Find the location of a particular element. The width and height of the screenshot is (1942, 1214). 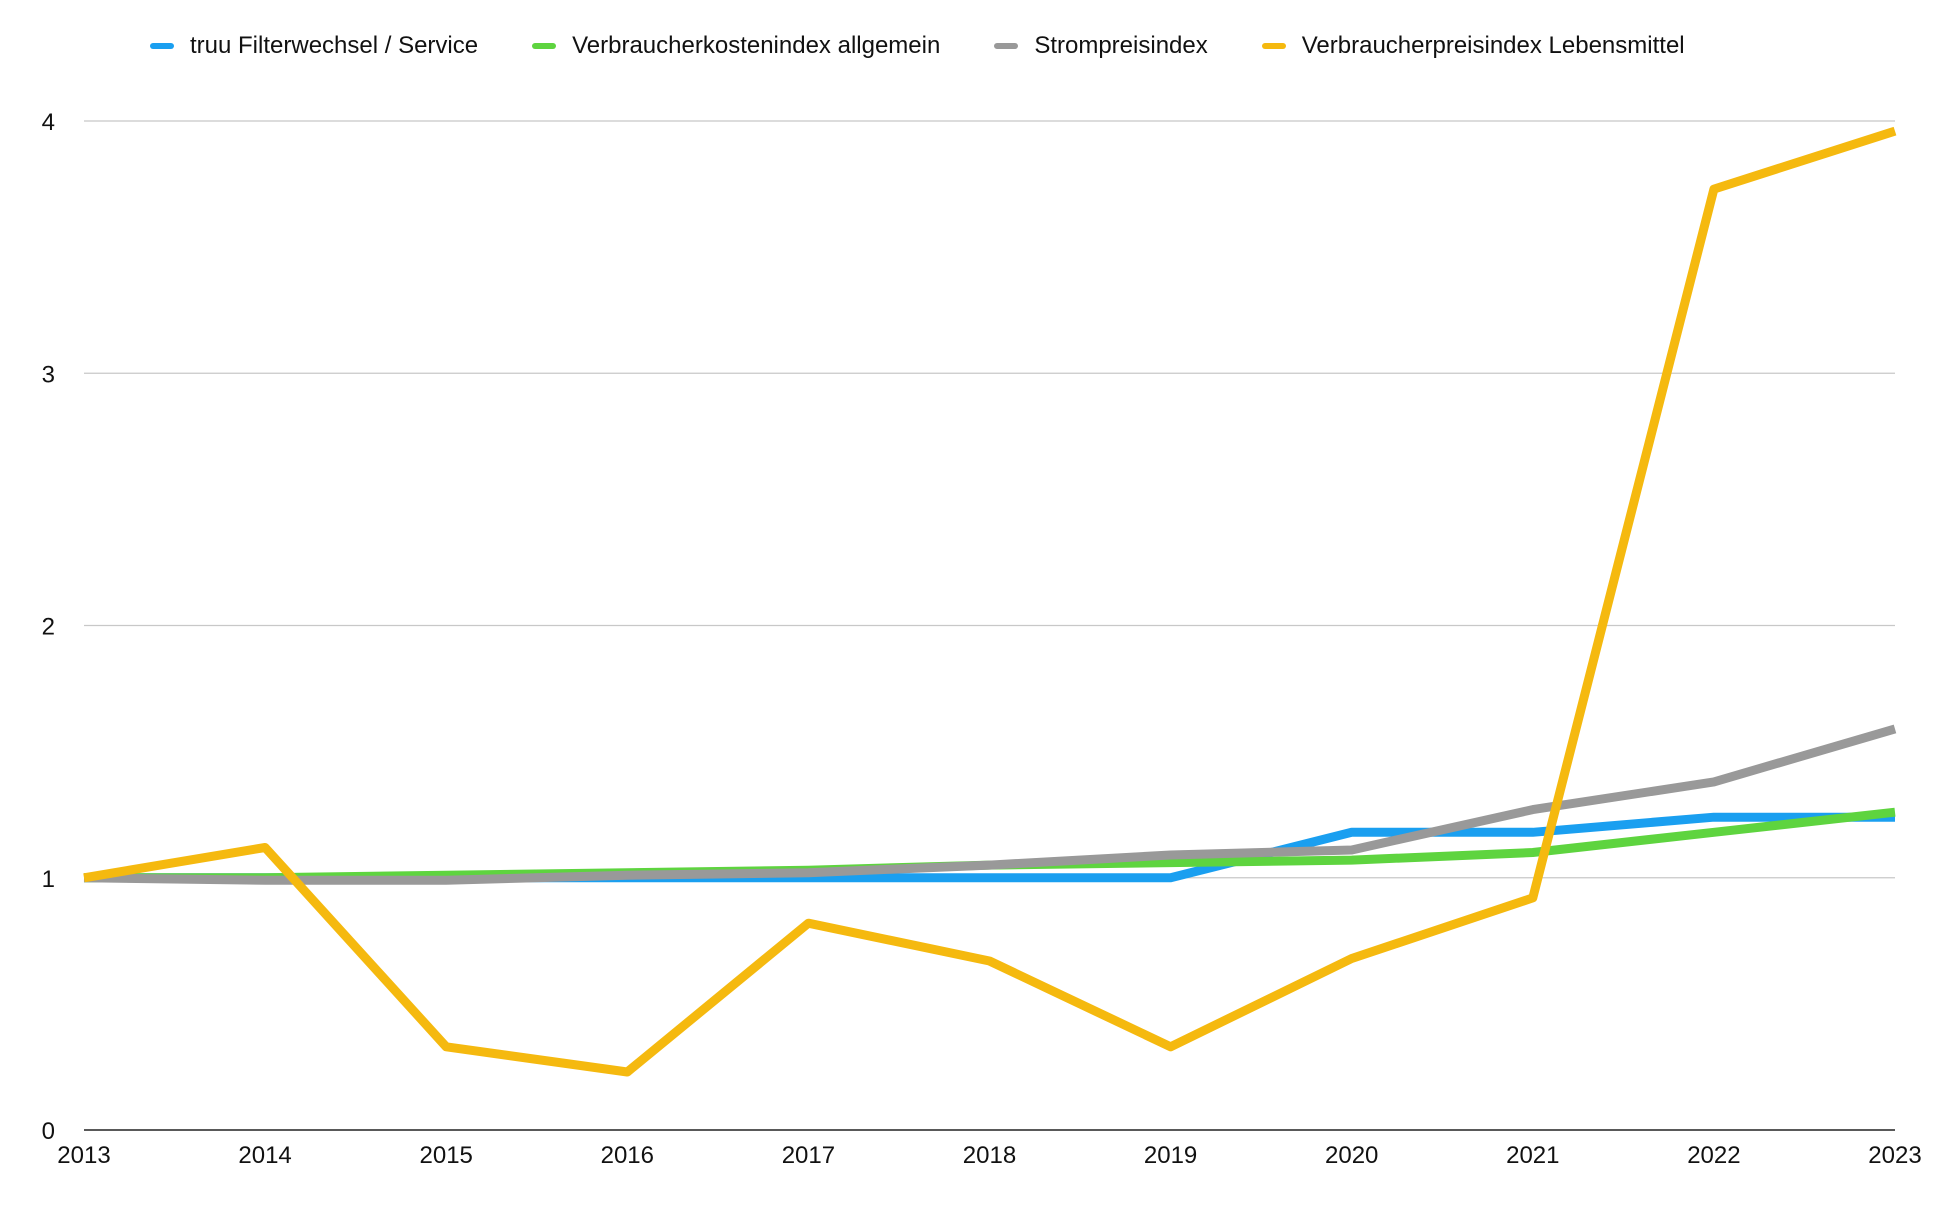

y-tick-label-3: 3 is located at coordinates (48, 374).